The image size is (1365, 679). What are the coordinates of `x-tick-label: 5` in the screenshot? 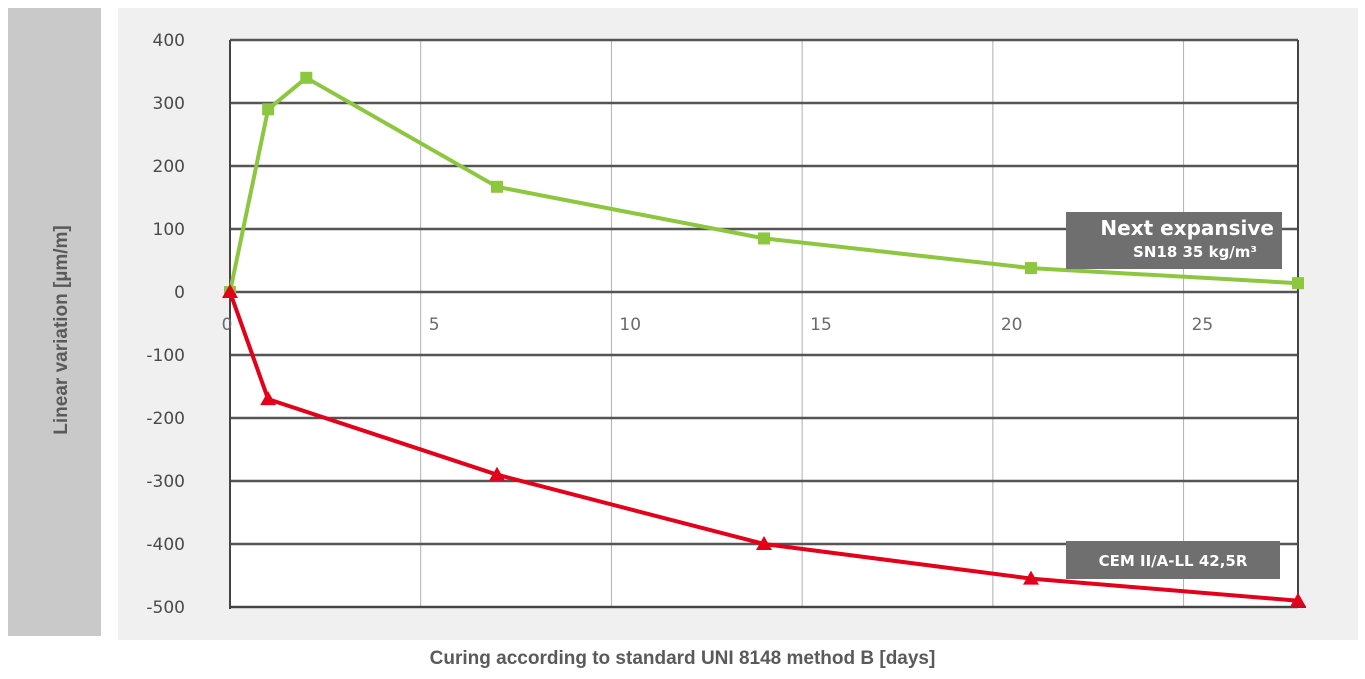 It's located at (434, 325).